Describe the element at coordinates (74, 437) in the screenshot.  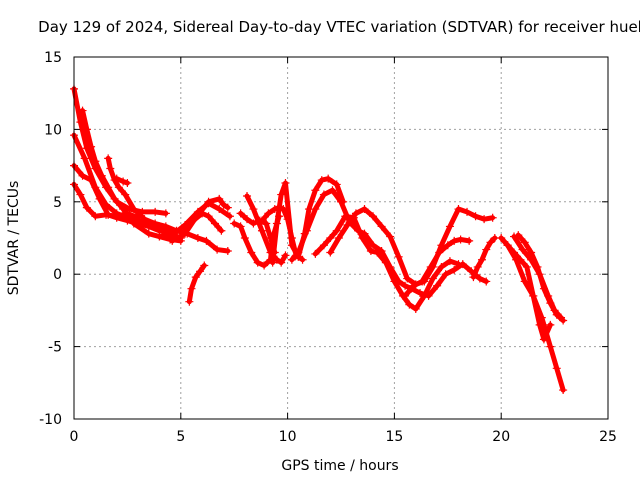
I see `x-tick-label: 0` at that location.